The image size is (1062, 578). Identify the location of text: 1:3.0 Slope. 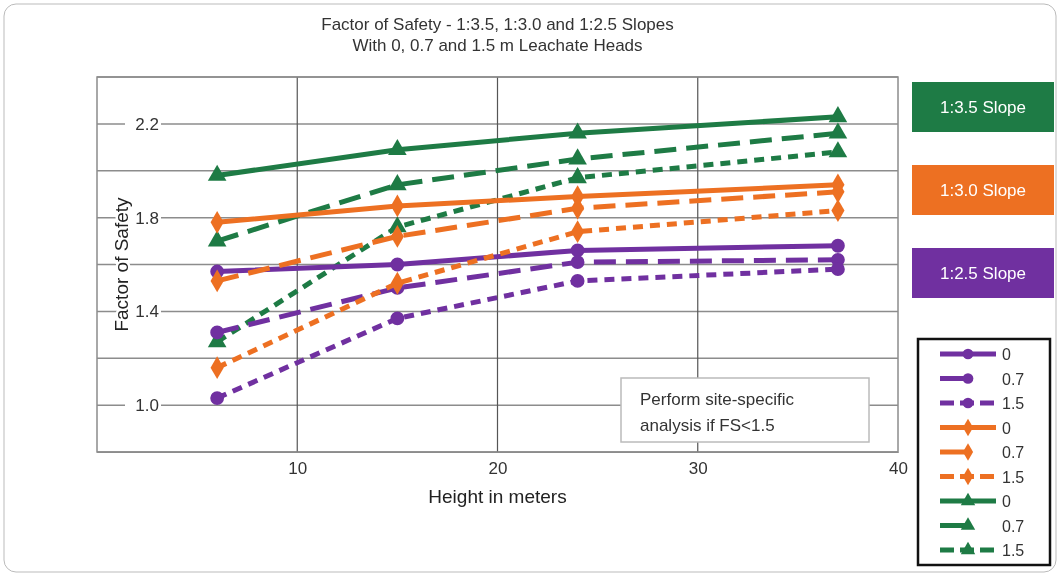
(983, 190).